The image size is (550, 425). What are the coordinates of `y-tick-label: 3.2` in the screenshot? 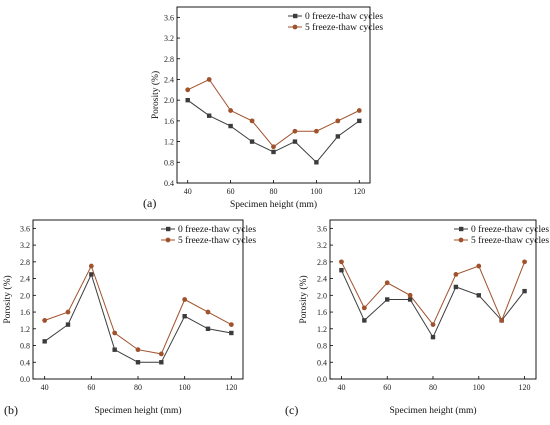 It's located at (25, 245).